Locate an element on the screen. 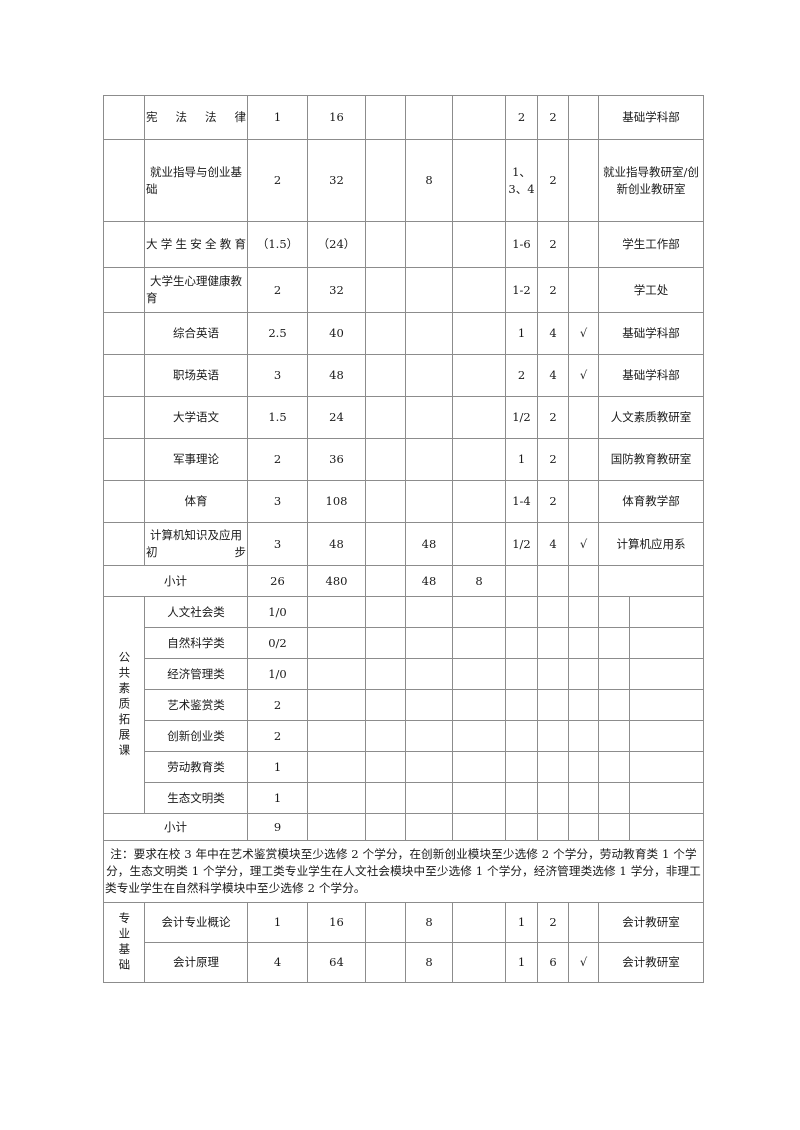  course-col6: 8 is located at coordinates (429, 922).